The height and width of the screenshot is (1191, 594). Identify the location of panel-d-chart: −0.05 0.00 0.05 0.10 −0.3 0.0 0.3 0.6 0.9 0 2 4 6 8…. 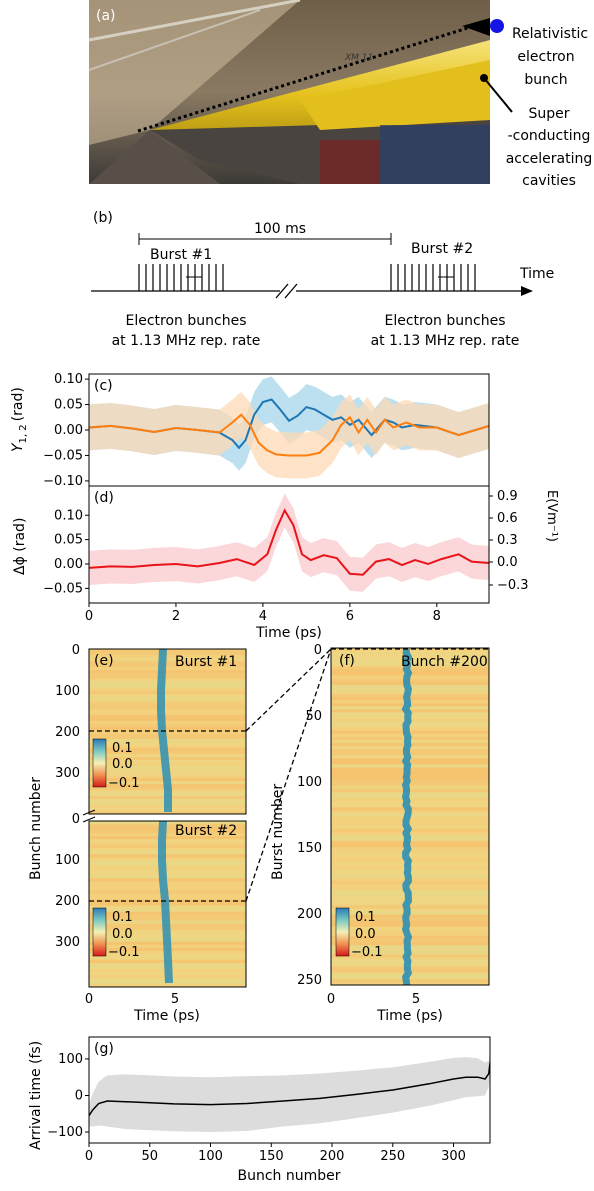
(285, 563).